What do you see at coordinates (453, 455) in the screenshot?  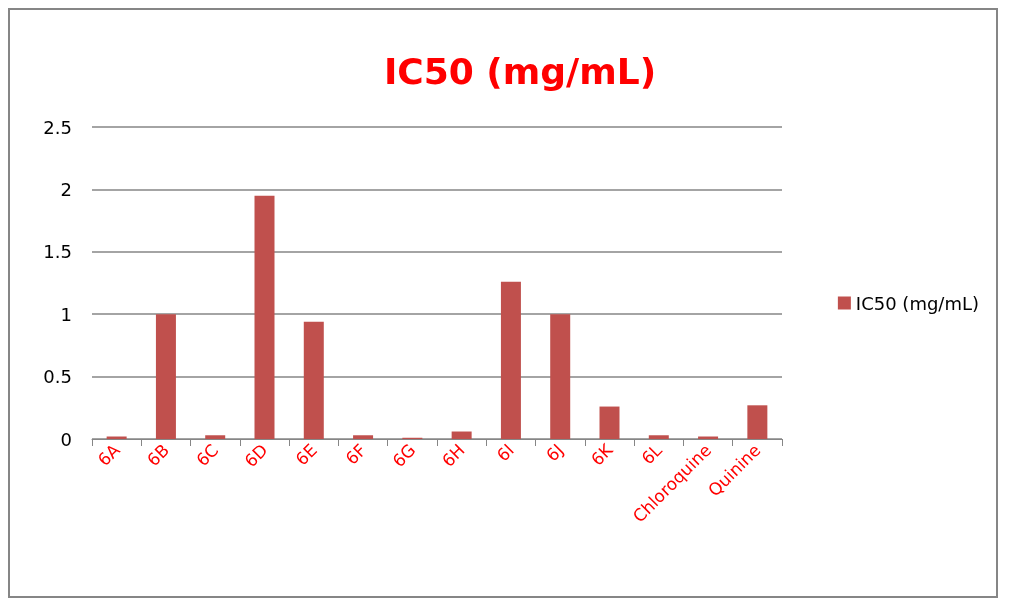 I see `x-tick-label: 6H` at bounding box center [453, 455].